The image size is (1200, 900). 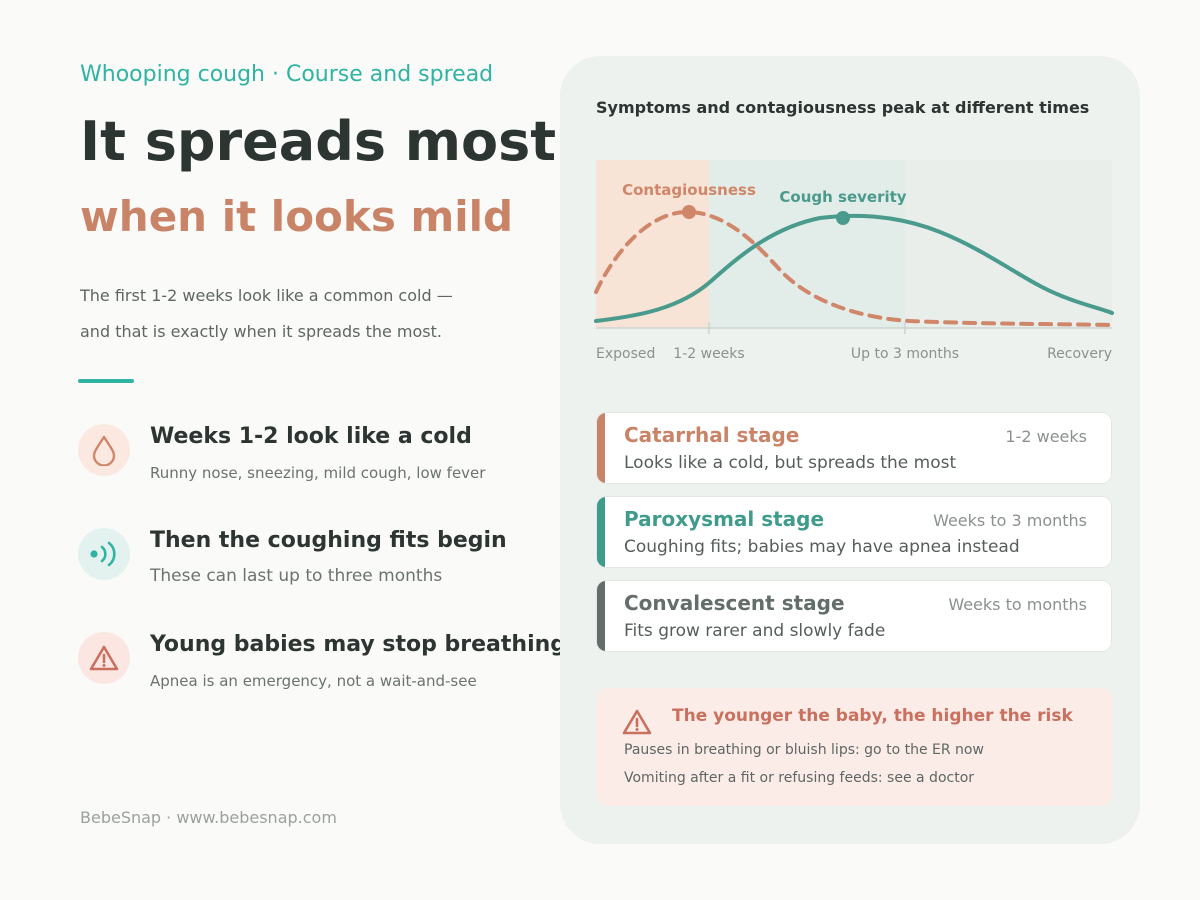 I want to click on feature-subtitle: These can last up to three months, so click(x=296, y=576).